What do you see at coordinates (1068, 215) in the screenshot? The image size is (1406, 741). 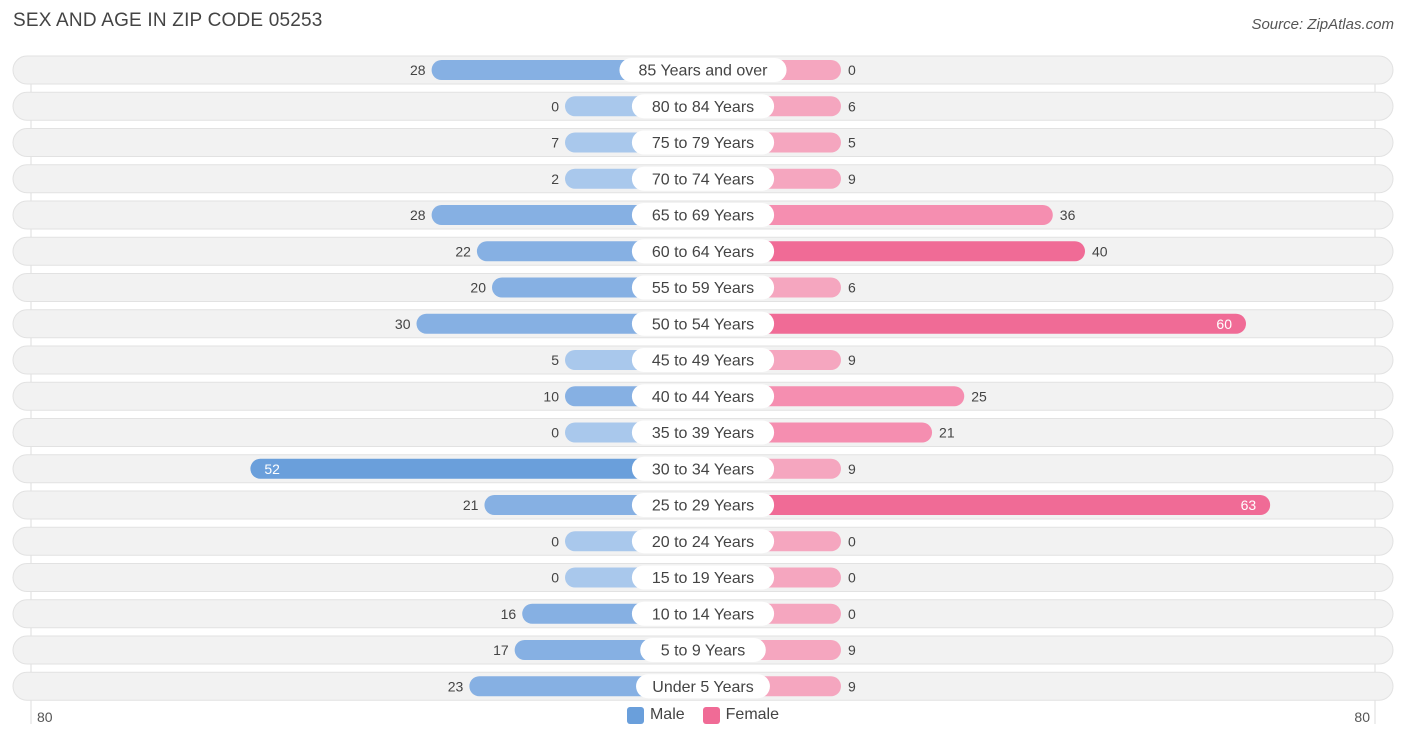 I see `female-value-label: 36` at bounding box center [1068, 215].